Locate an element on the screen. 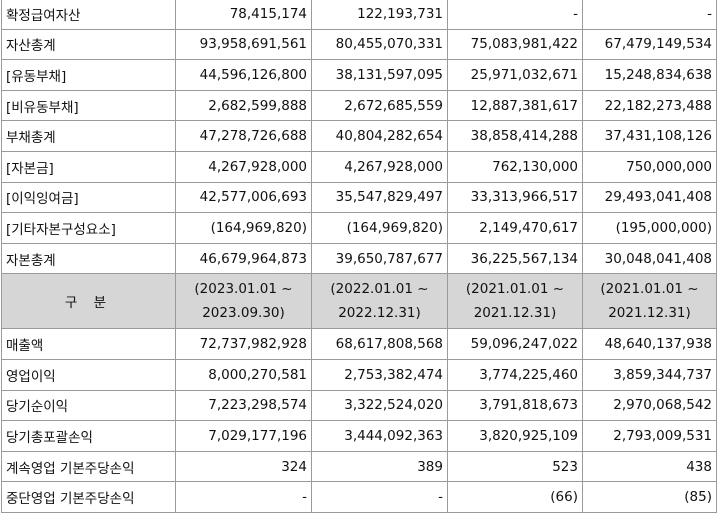 This screenshot has width=717, height=514. row-label: 영업이익 is located at coordinates (88, 374).